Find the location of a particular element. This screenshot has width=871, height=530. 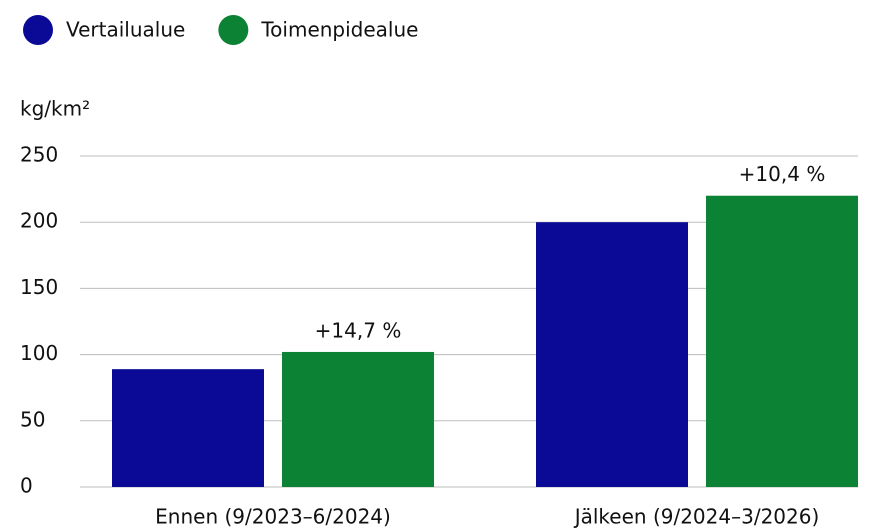

x-tick-label: Ennen (9/2023–6/2024) is located at coordinates (273, 517).